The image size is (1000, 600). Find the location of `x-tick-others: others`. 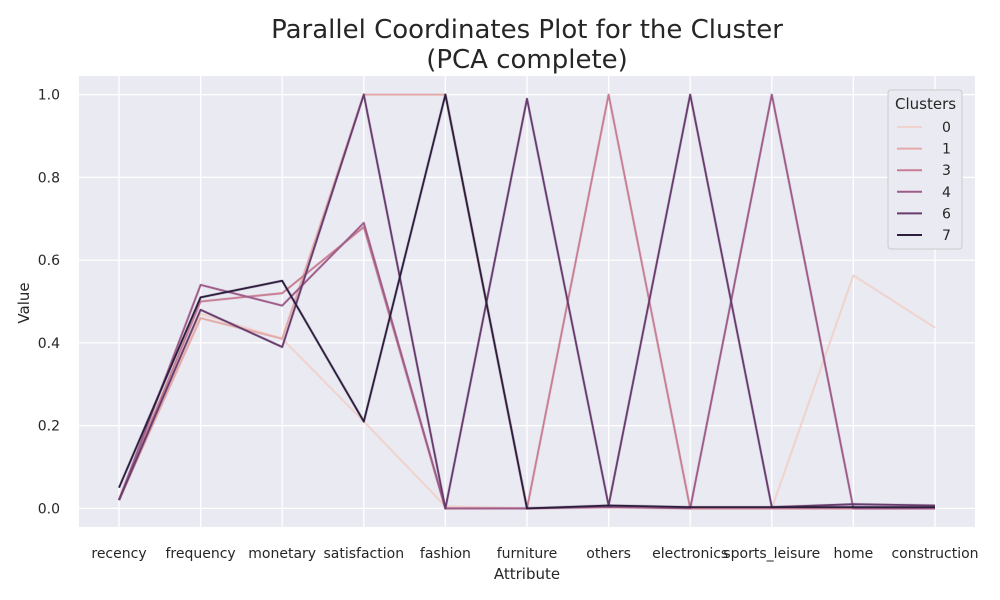

x-tick-others: others is located at coordinates (608, 554).